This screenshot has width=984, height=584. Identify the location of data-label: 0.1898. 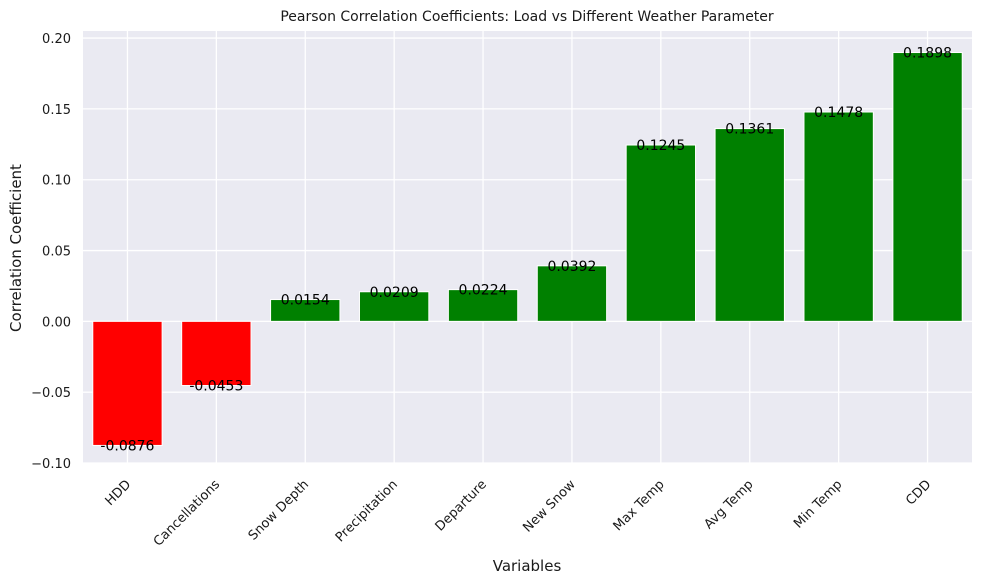
(927, 54).